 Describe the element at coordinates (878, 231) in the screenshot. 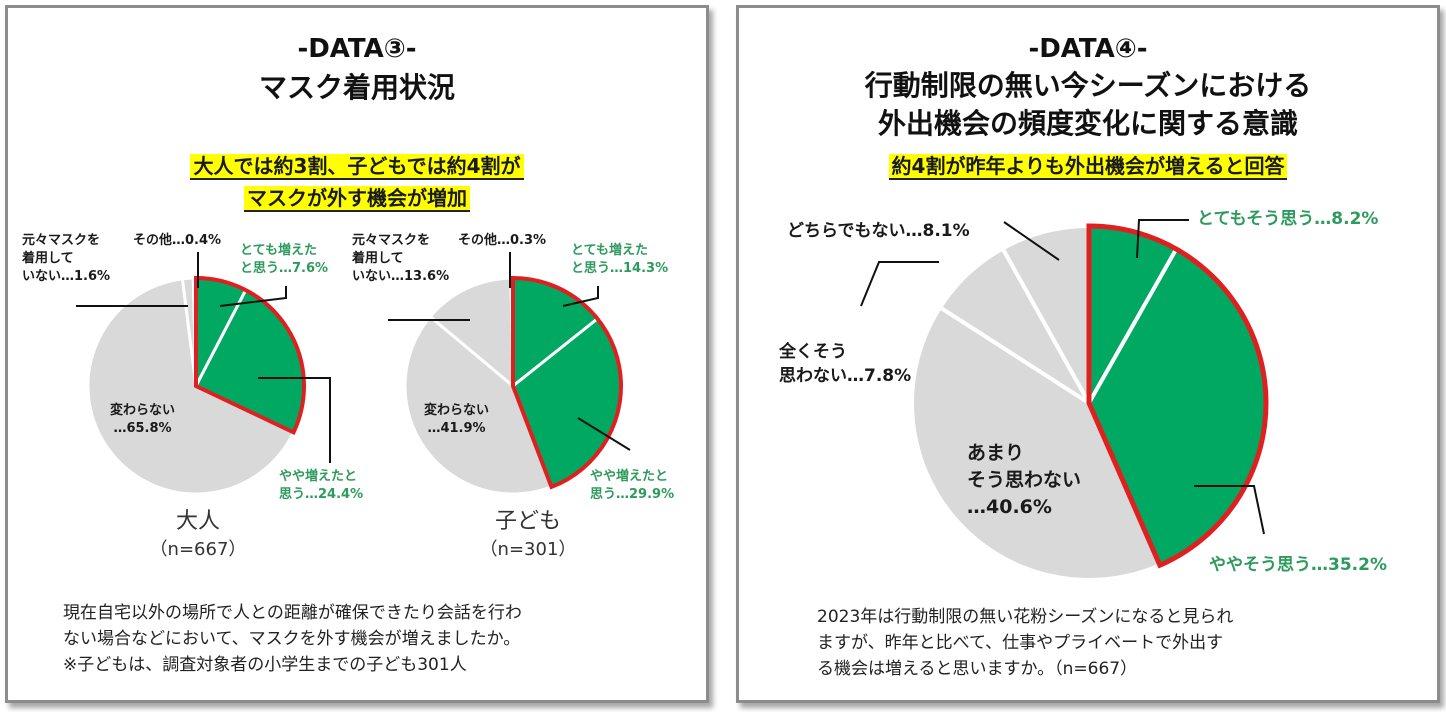

I see `out-dochira-label: どちらでもない…8.1%` at that location.